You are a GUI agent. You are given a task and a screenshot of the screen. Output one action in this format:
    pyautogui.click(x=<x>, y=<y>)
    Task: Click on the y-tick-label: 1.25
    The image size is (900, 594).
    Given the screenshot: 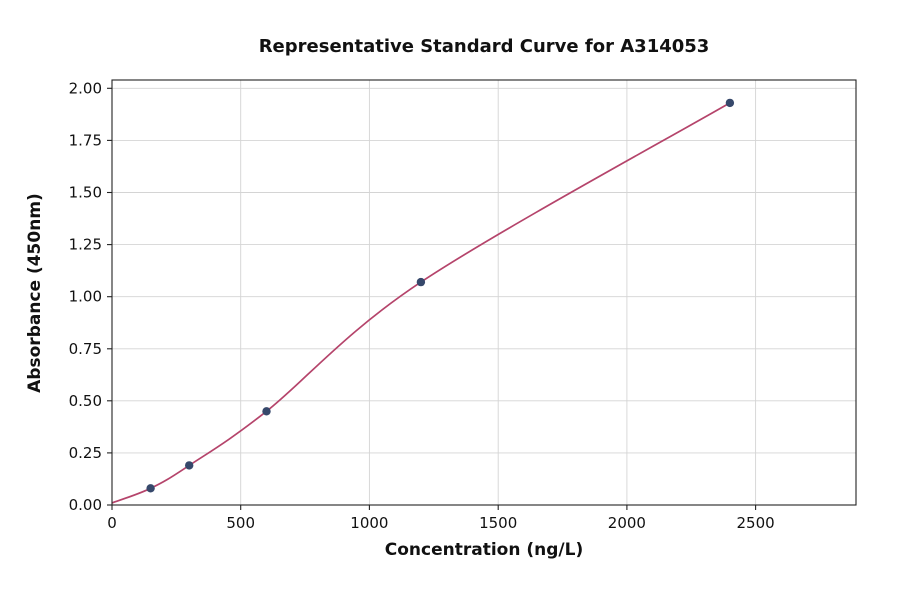 What is the action you would take?
    pyautogui.click(x=85, y=245)
    